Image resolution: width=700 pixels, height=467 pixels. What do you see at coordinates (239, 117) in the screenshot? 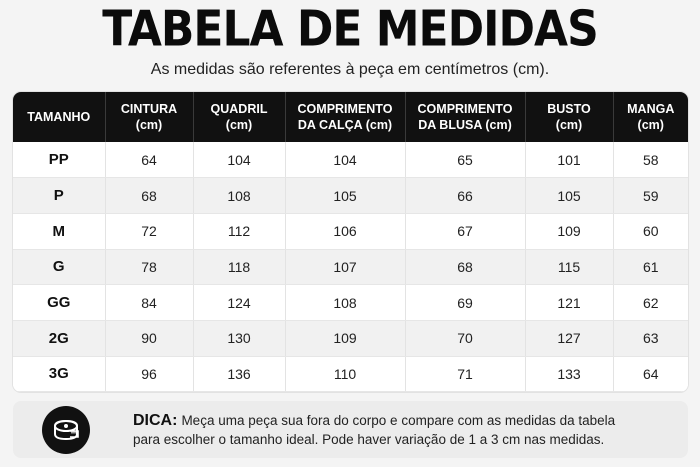
I see `header-quadril: QUADRIL (cm)` at bounding box center [239, 117].